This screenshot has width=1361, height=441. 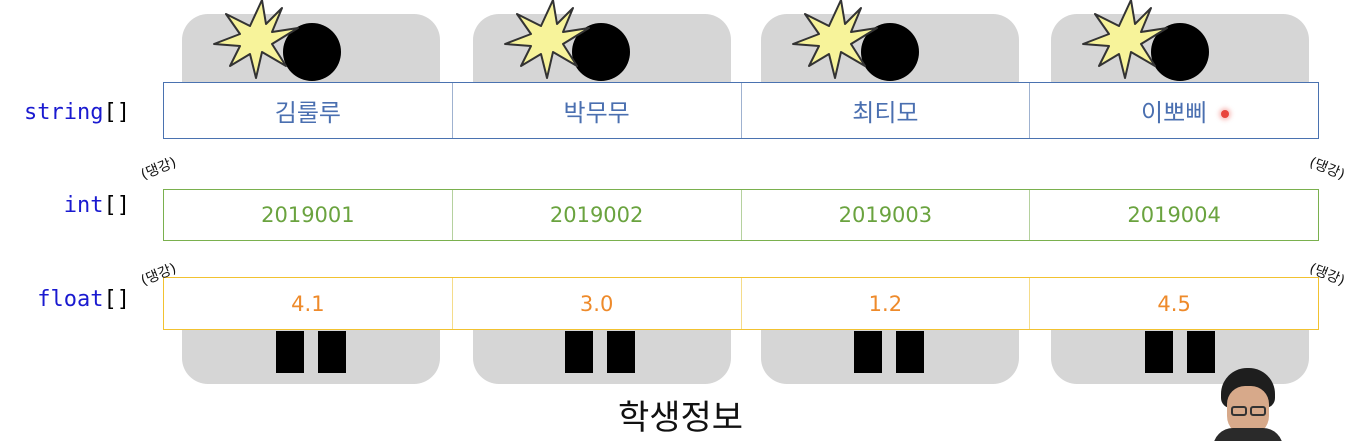 I want to click on name-cell: 박무무, so click(x=597, y=110).